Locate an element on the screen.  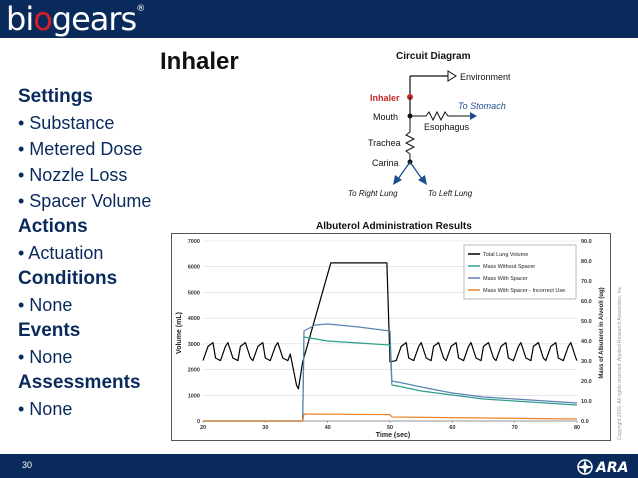
left-lung-arrow-icon is located at coordinates (422, 180).